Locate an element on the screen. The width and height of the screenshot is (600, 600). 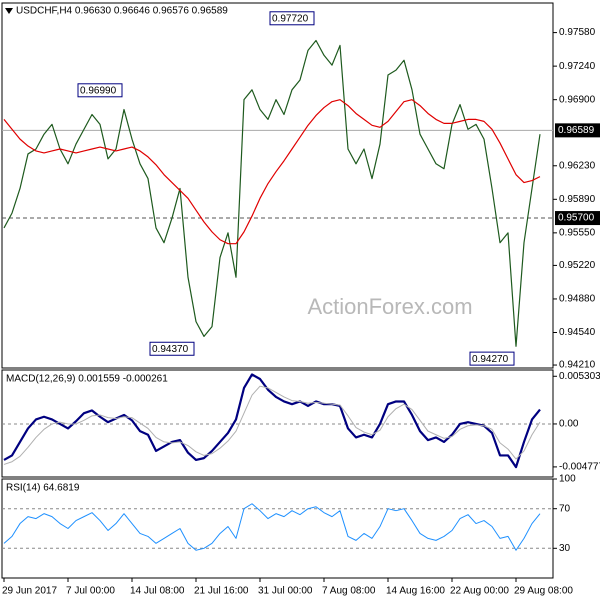
y-tick-label: 0.94210 is located at coordinates (577, 365).